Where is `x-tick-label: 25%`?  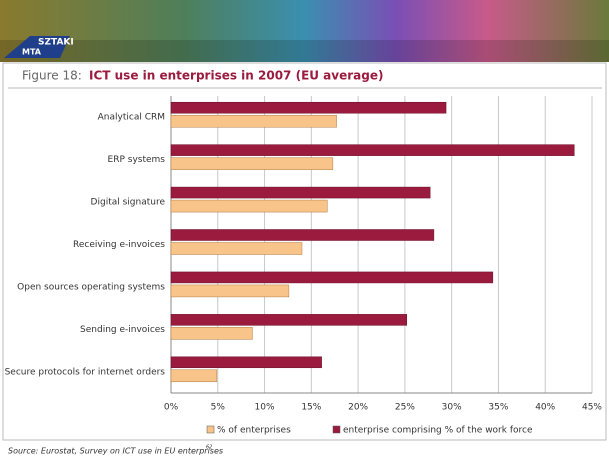 x-tick-label: 25% is located at coordinates (405, 408).